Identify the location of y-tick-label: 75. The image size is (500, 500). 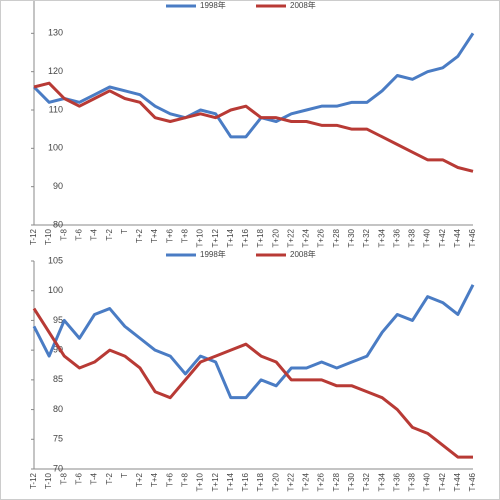
(58, 439).